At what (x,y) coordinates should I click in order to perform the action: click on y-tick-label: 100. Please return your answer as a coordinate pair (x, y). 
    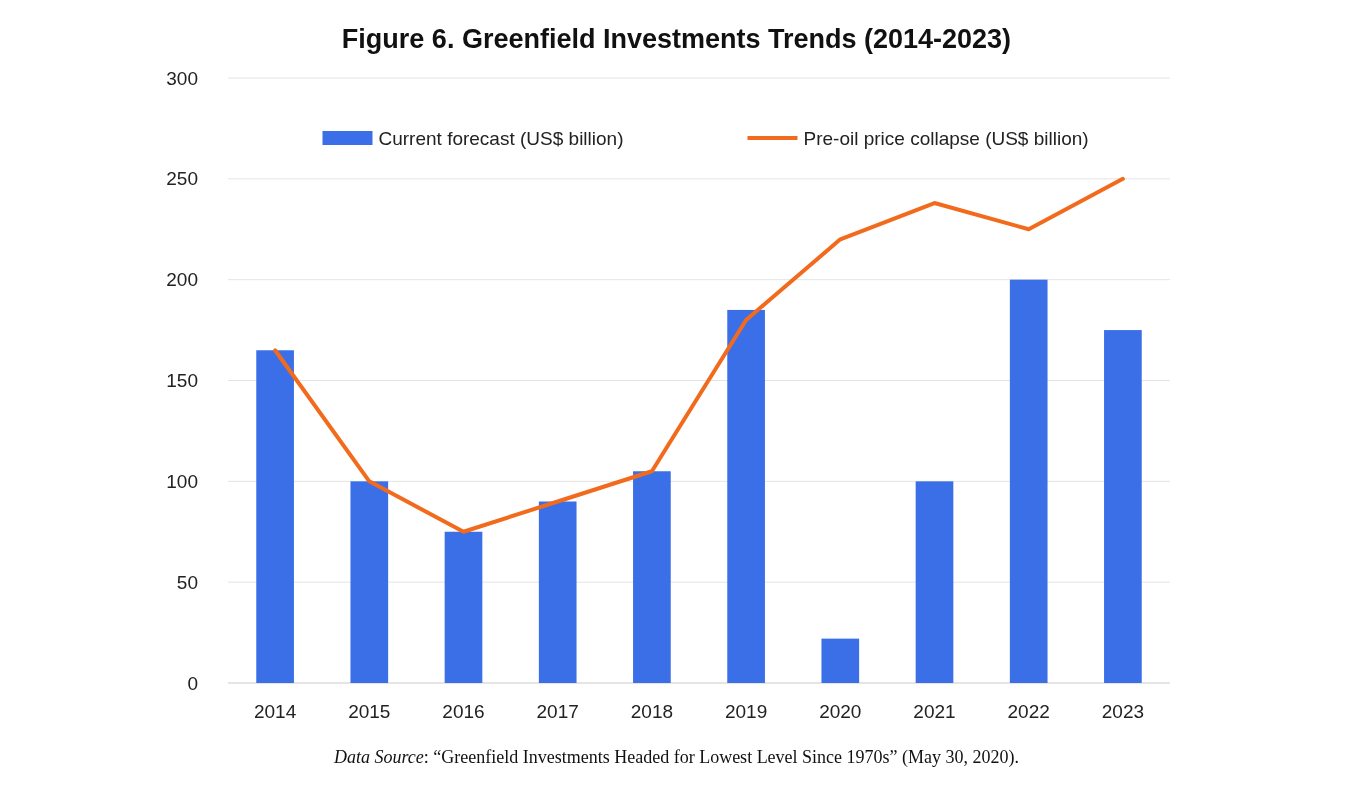
    Looking at the image, I should click on (182, 481).